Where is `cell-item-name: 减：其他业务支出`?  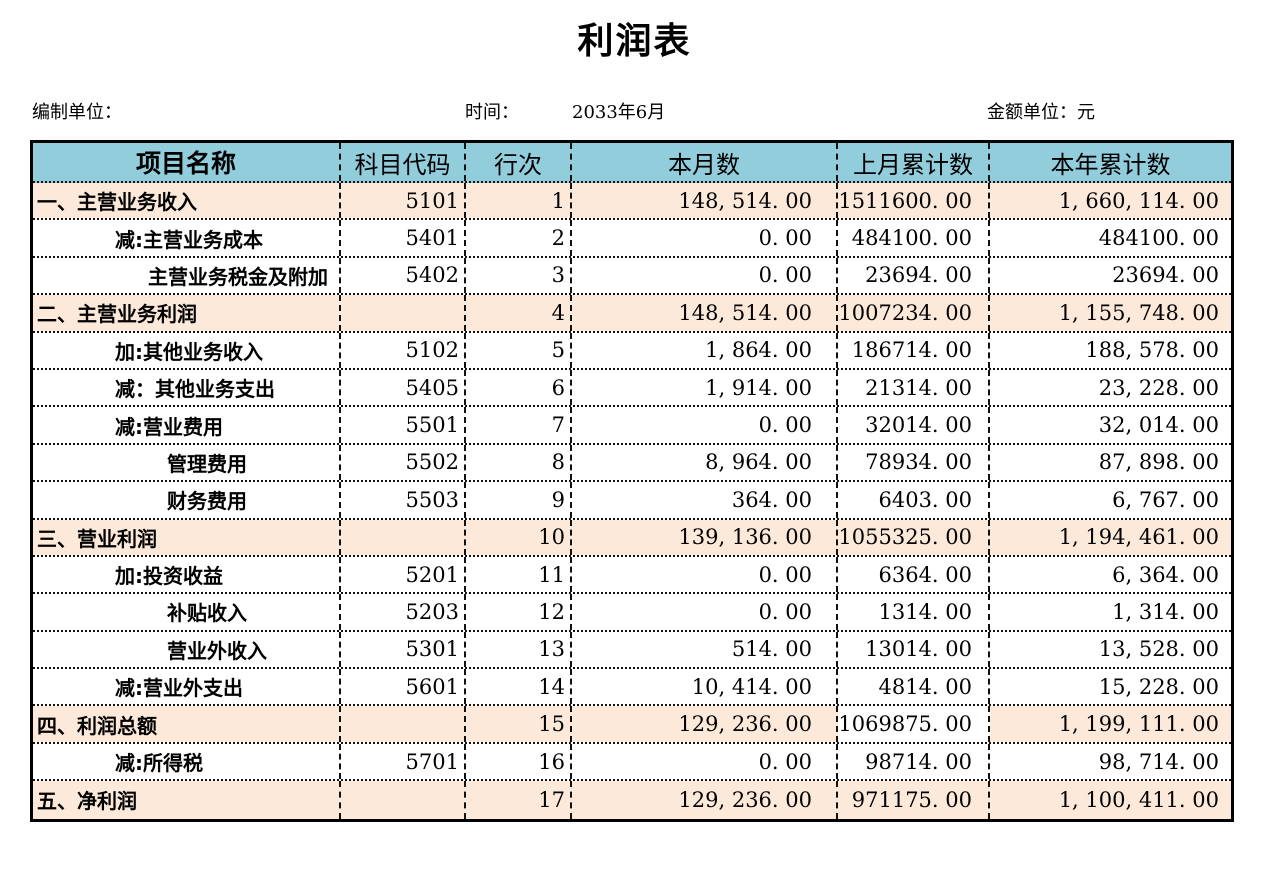
cell-item-name: 减：其他业务支出 is located at coordinates (187, 387).